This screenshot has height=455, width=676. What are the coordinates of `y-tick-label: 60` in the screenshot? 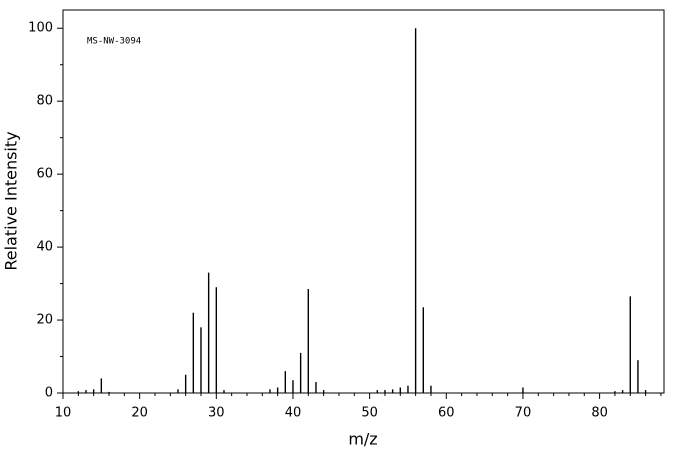 It's located at (44, 174).